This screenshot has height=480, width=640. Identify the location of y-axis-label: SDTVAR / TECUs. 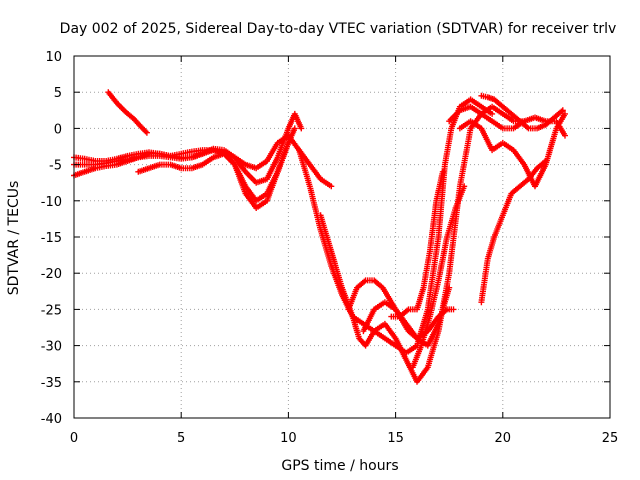
(14, 238).